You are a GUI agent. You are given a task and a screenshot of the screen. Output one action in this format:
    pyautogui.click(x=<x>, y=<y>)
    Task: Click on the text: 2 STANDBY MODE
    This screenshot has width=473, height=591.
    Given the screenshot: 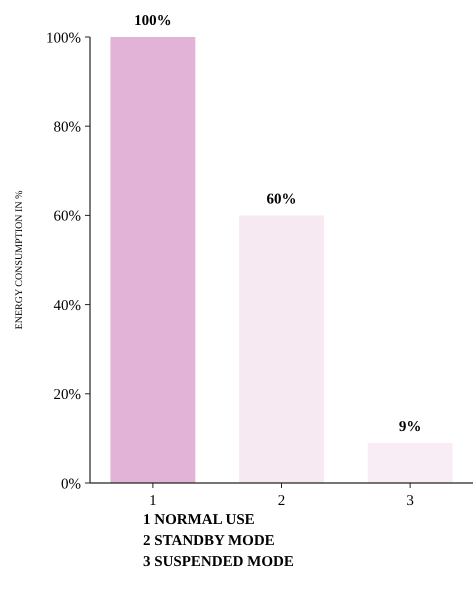 What is the action you would take?
    pyautogui.click(x=209, y=541)
    